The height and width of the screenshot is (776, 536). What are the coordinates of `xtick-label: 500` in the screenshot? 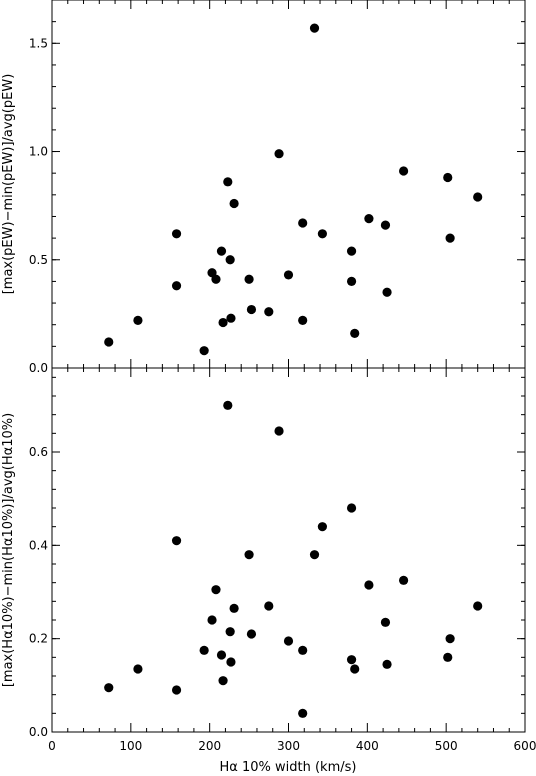 It's located at (446, 746).